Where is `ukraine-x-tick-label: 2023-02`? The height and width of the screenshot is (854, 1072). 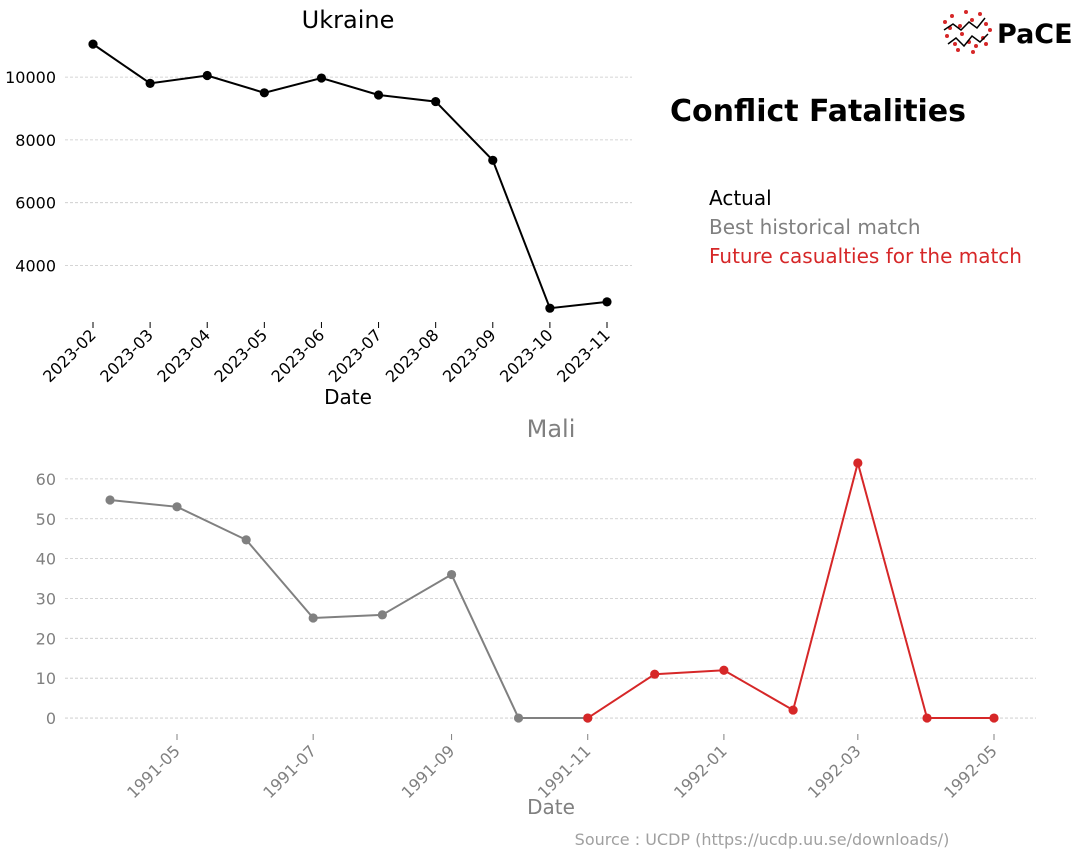
ukraine-x-tick-label: 2023-02 is located at coordinates (69, 355).